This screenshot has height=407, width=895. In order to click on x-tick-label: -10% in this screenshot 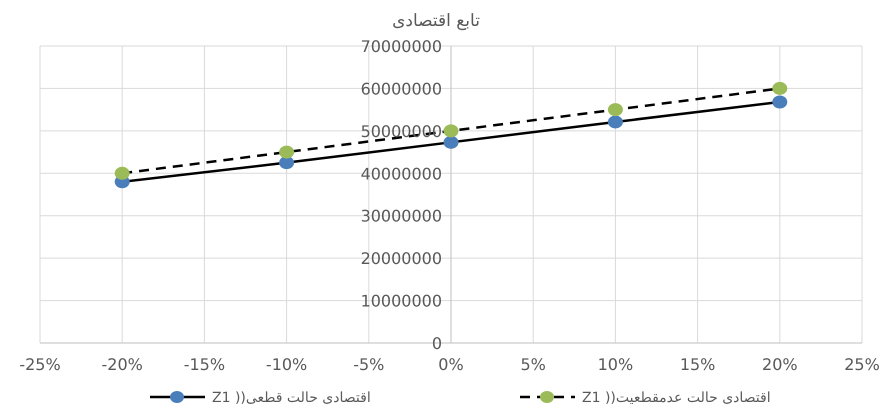, I will do `click(287, 364)`.